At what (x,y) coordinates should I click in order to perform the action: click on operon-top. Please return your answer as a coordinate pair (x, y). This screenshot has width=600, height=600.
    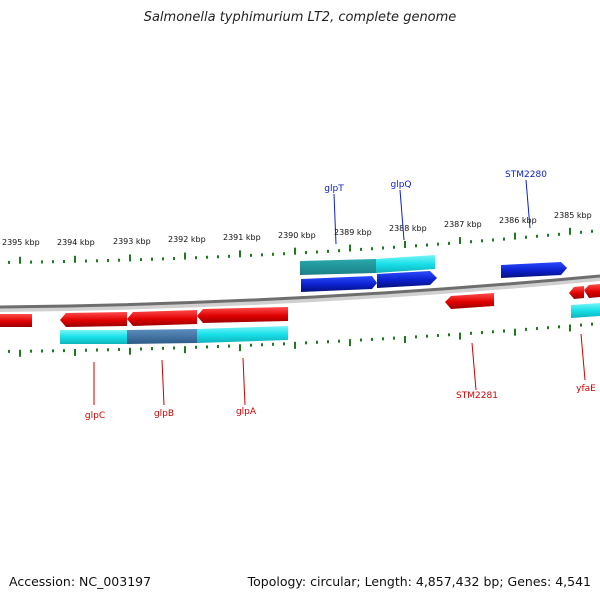
    Looking at the image, I should click on (450, 286).